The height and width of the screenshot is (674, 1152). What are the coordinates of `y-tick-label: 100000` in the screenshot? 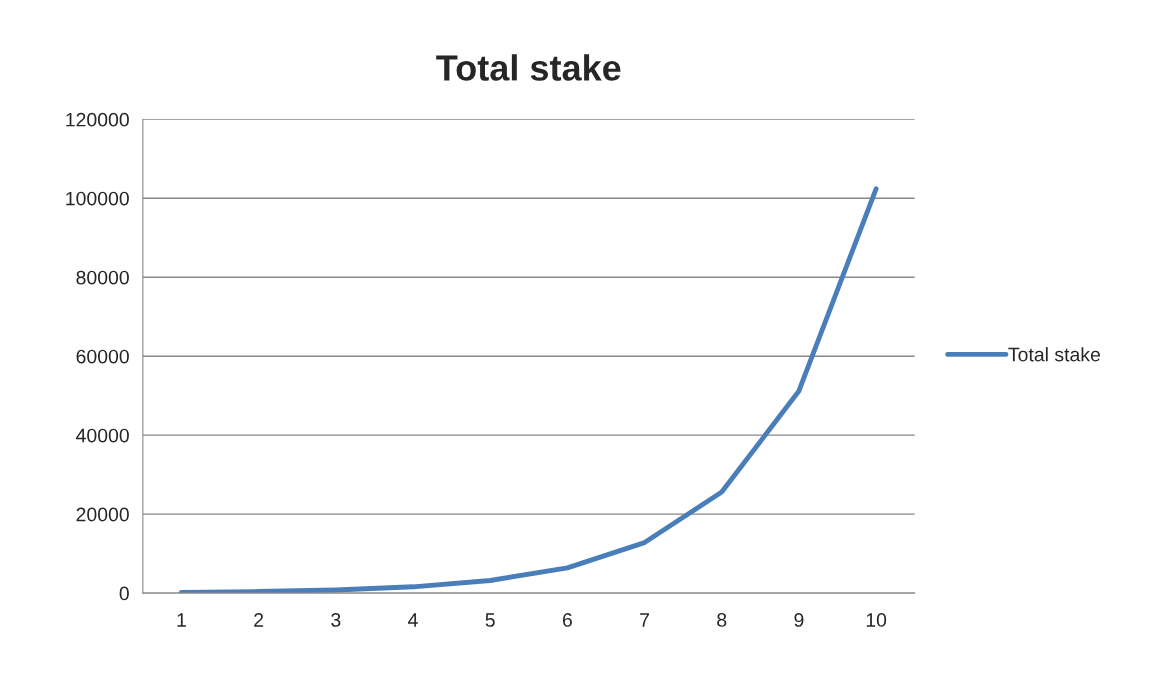 It's located at (97, 198).